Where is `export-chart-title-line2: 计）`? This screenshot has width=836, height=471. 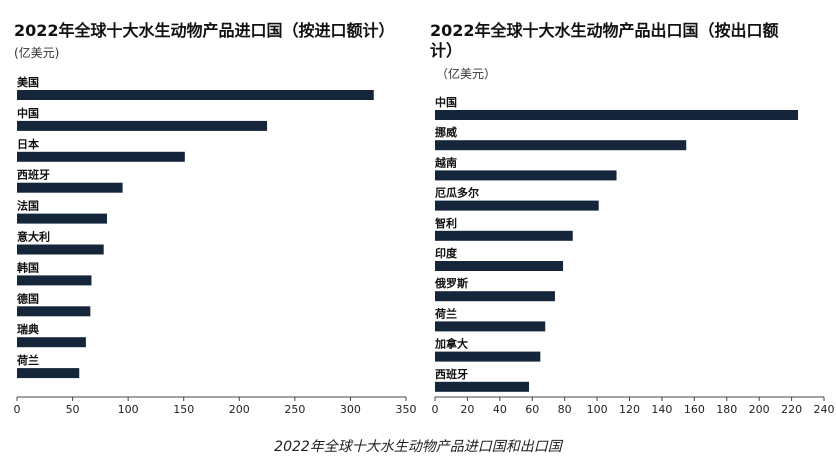
export-chart-title-line2: 计） is located at coordinates (446, 50).